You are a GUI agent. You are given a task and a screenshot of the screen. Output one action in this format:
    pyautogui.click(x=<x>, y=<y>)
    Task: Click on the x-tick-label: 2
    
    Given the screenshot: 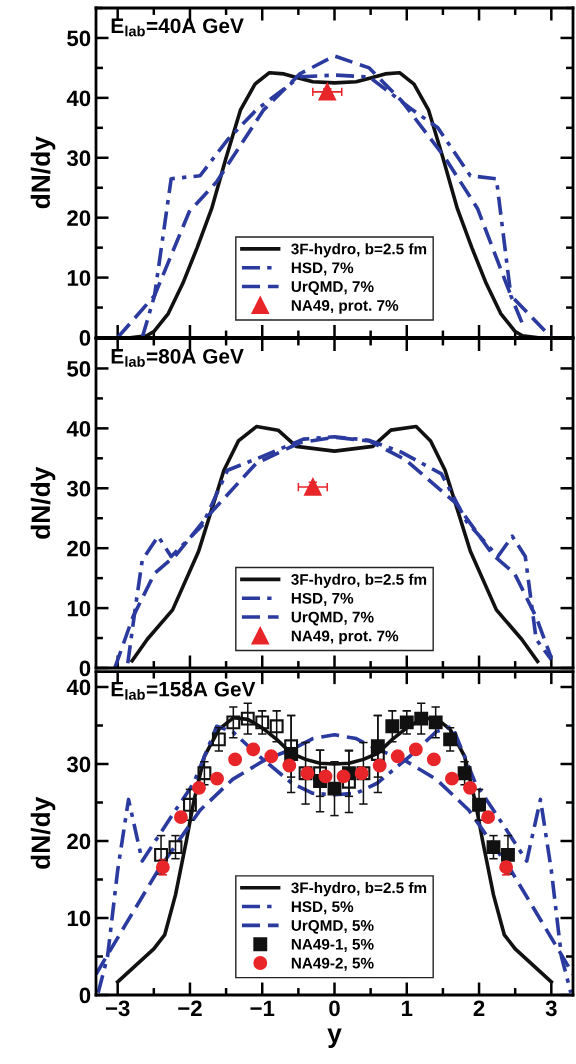 What is the action you would take?
    pyautogui.click(x=479, y=1008)
    